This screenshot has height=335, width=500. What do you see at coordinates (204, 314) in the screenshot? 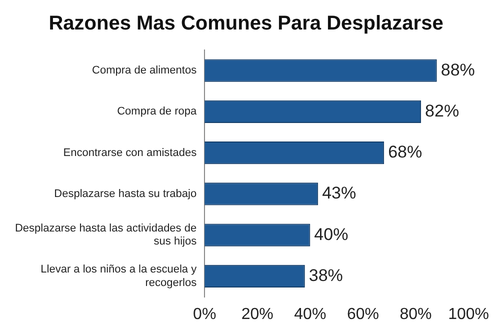
I see `x-tick-label: 0%` at bounding box center [204, 314].